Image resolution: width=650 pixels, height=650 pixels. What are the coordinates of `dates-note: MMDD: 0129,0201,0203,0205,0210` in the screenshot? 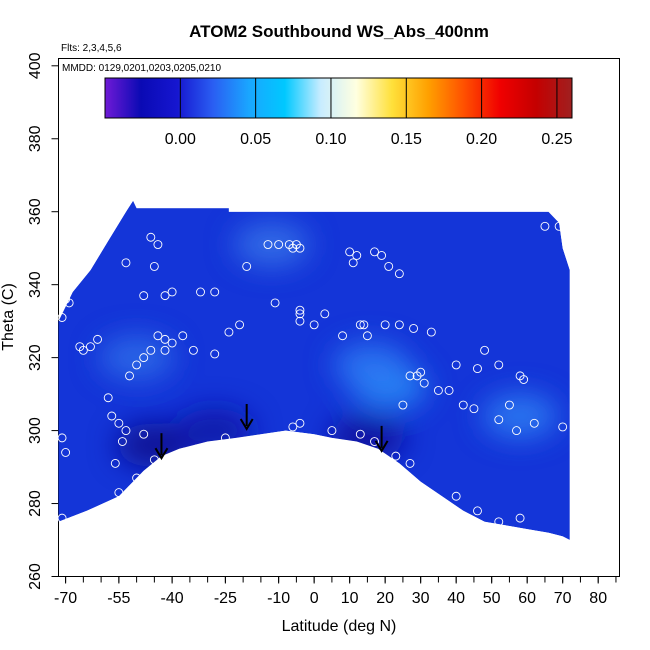 It's located at (141, 68).